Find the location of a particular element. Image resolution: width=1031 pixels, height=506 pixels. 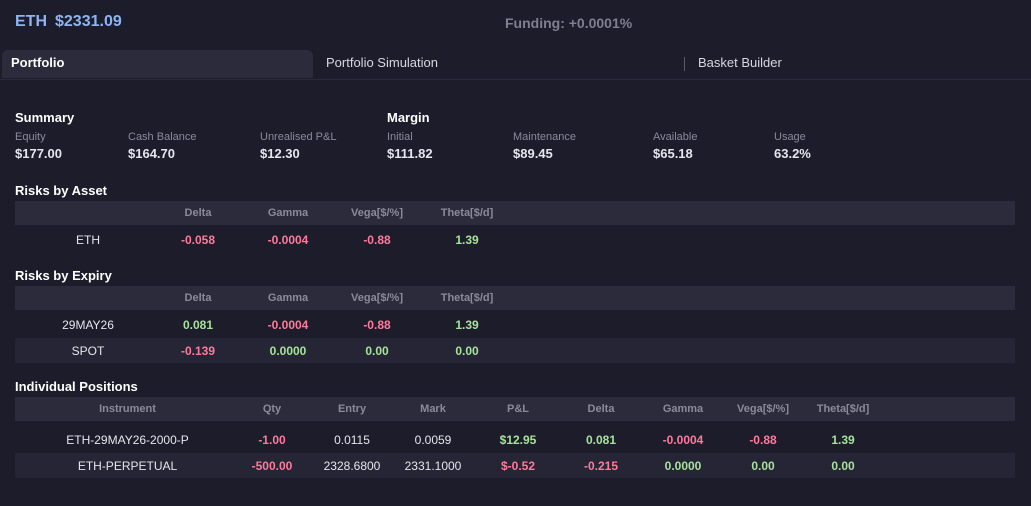

risks-by-expiry-title: Risks by Expiry is located at coordinates (63, 275).